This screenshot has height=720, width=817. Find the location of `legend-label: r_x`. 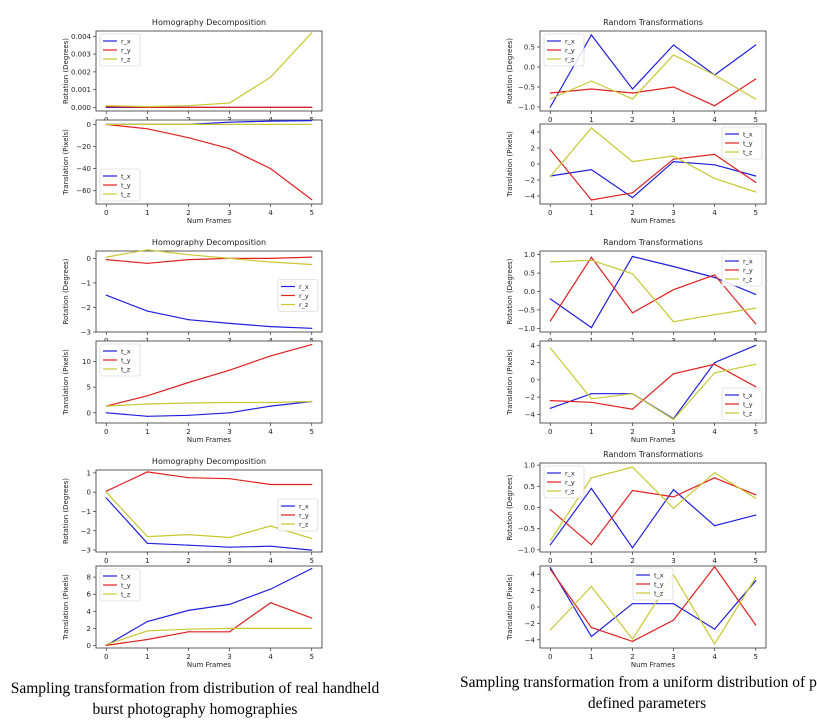

legend-label: r_x is located at coordinates (304, 287).